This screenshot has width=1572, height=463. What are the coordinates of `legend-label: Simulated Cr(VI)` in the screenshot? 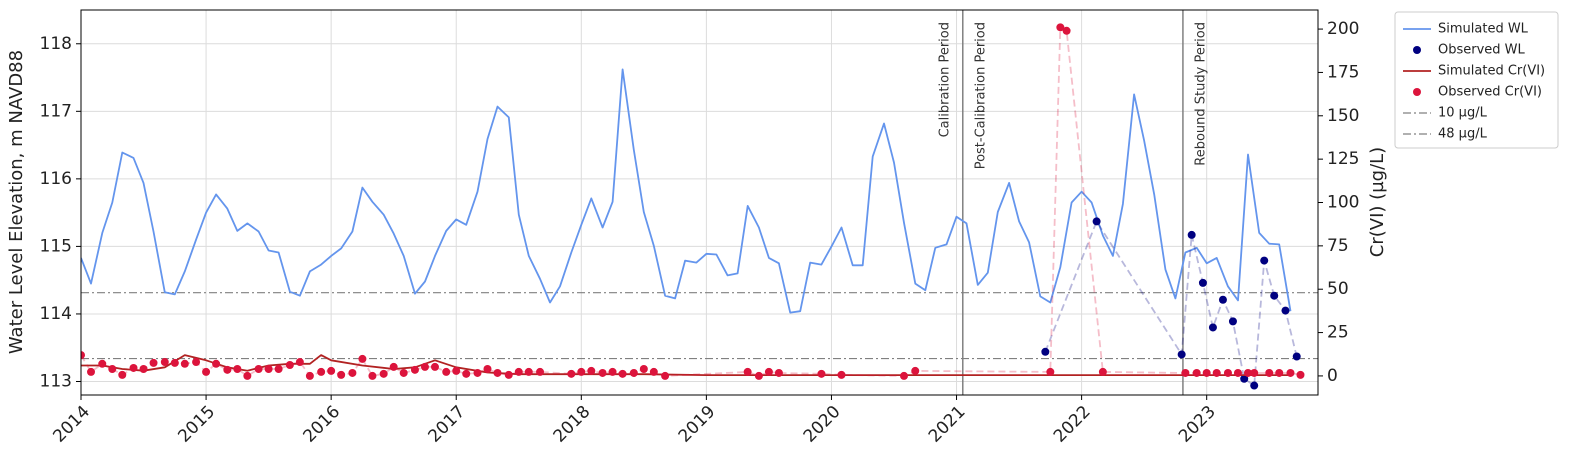 It's located at (1491, 71).